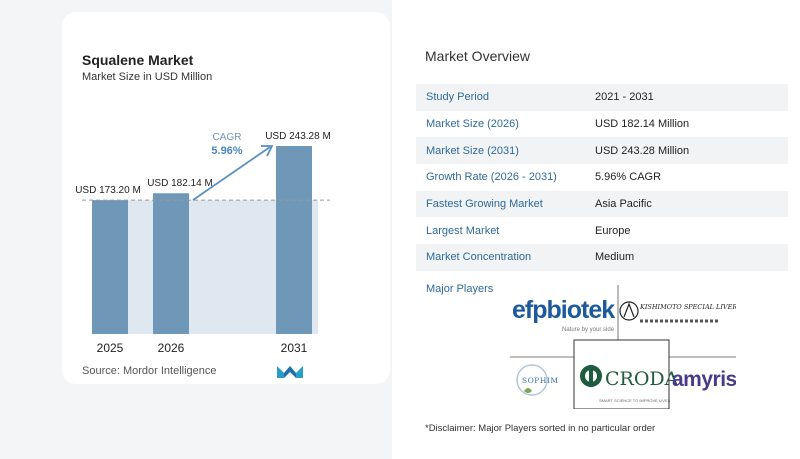 This screenshot has width=800, height=459. I want to click on overview-row: Growth Rate (2026 - 2031) 5.96% CAGR, so click(602, 177).